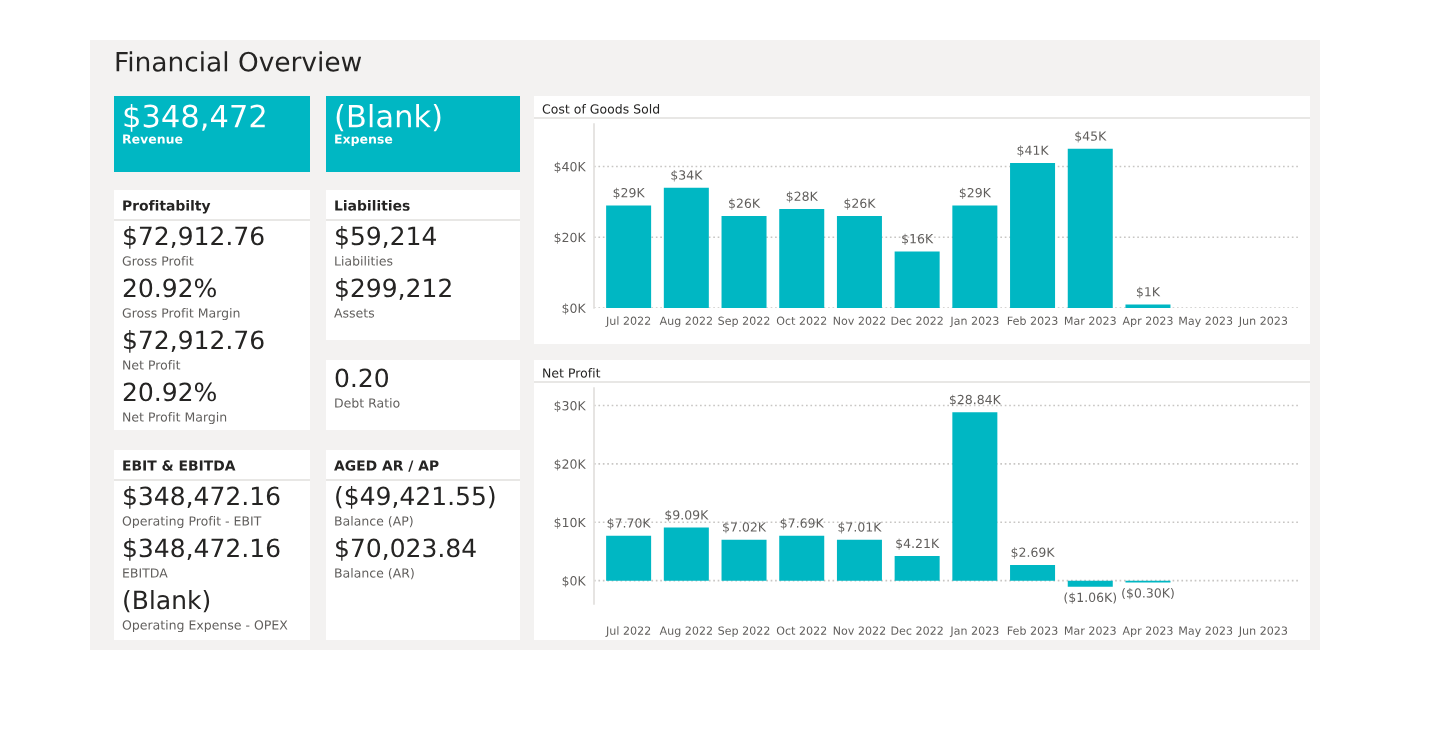 Image resolution: width=1434 pixels, height=750 pixels. What do you see at coordinates (194, 118) in the screenshot?
I see `text: $348,472` at bounding box center [194, 118].